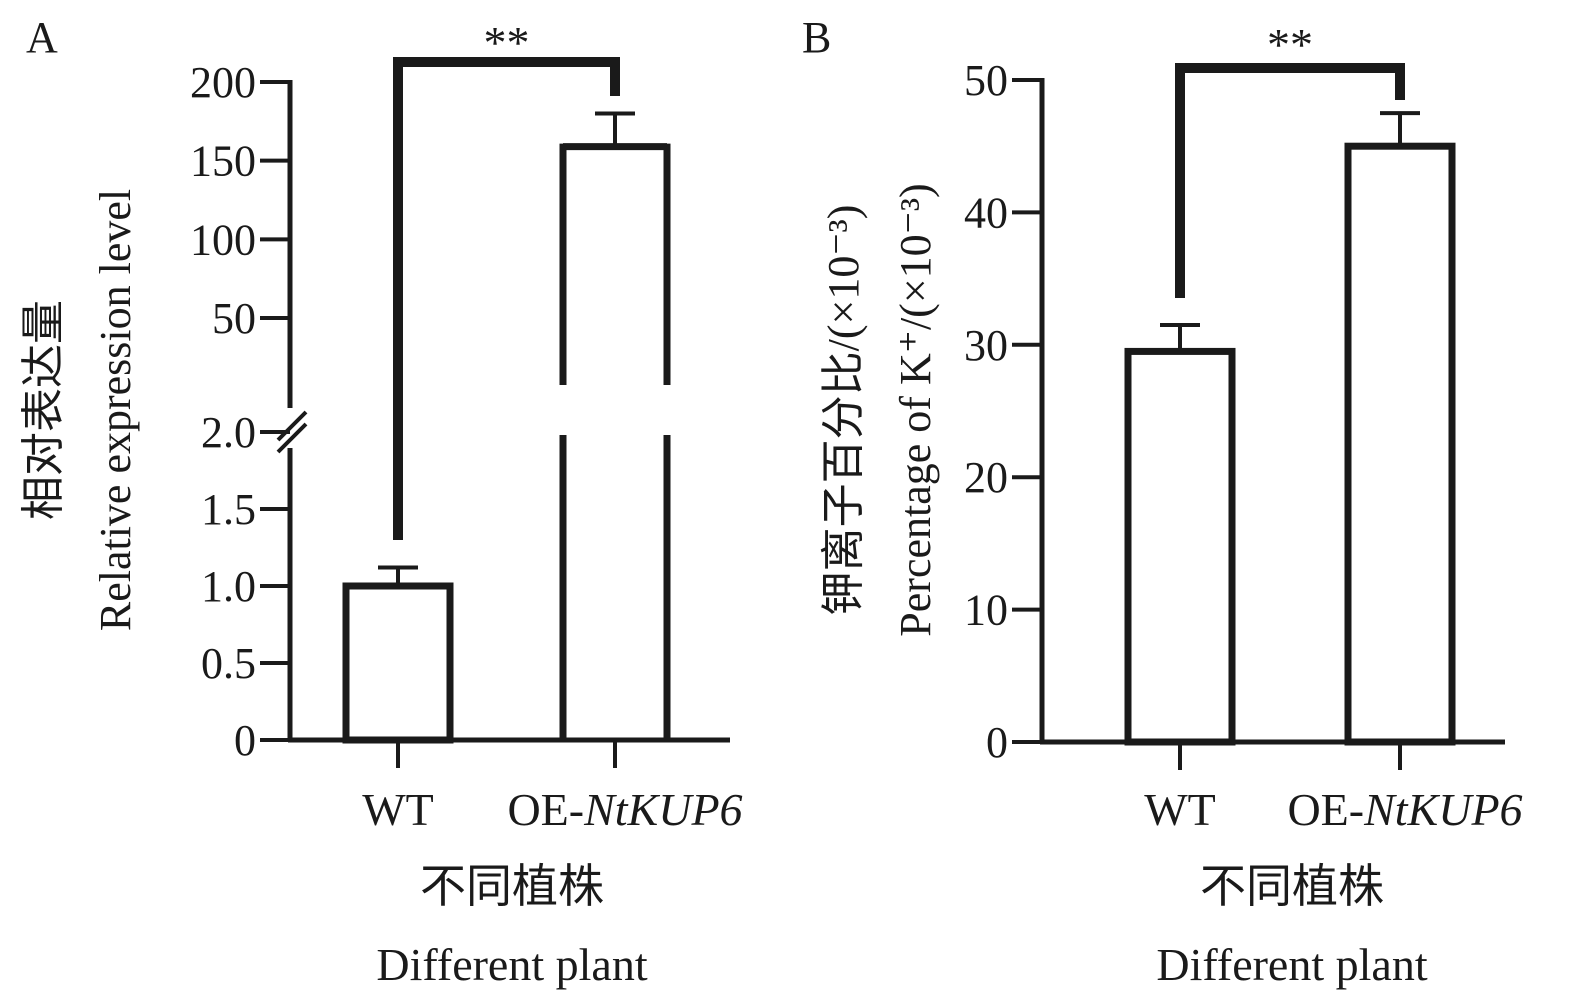 The image size is (1575, 1003). I want to click on panel-b-y-tick-label: 30, so click(986, 345).